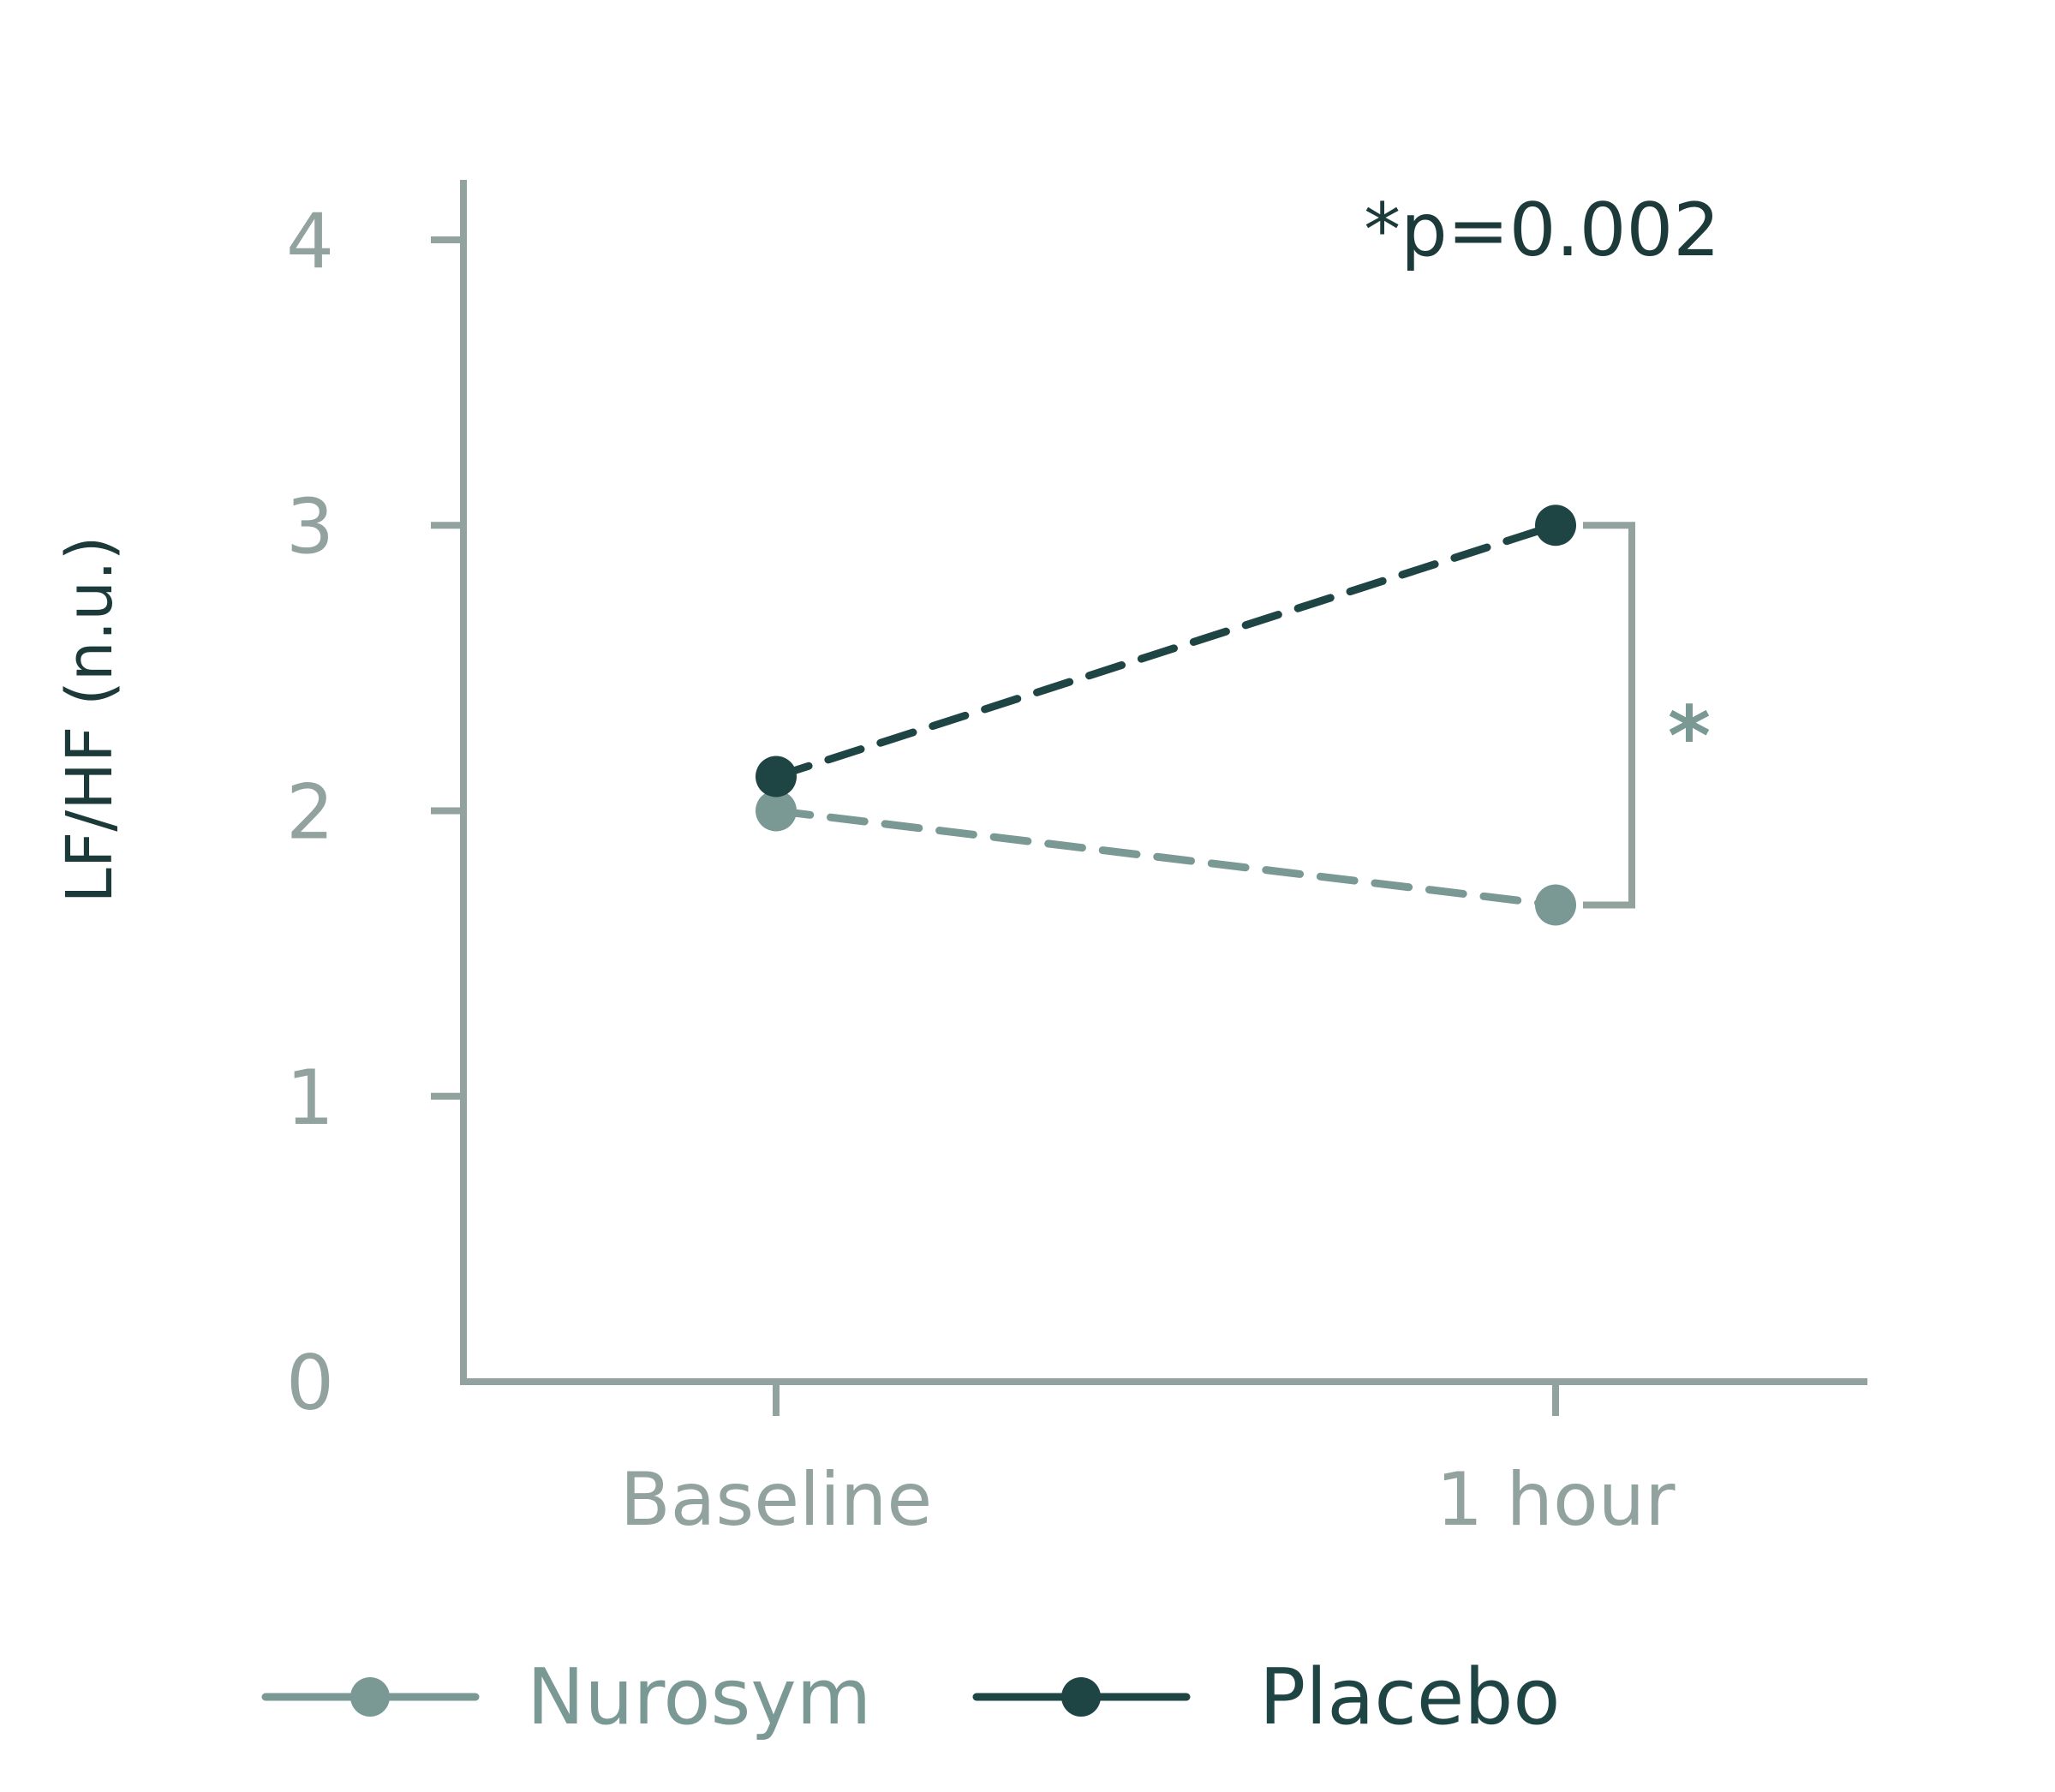 The width and height of the screenshot is (2055, 1792). I want to click on p-value-annotation: *p=0.002, so click(1542, 230).